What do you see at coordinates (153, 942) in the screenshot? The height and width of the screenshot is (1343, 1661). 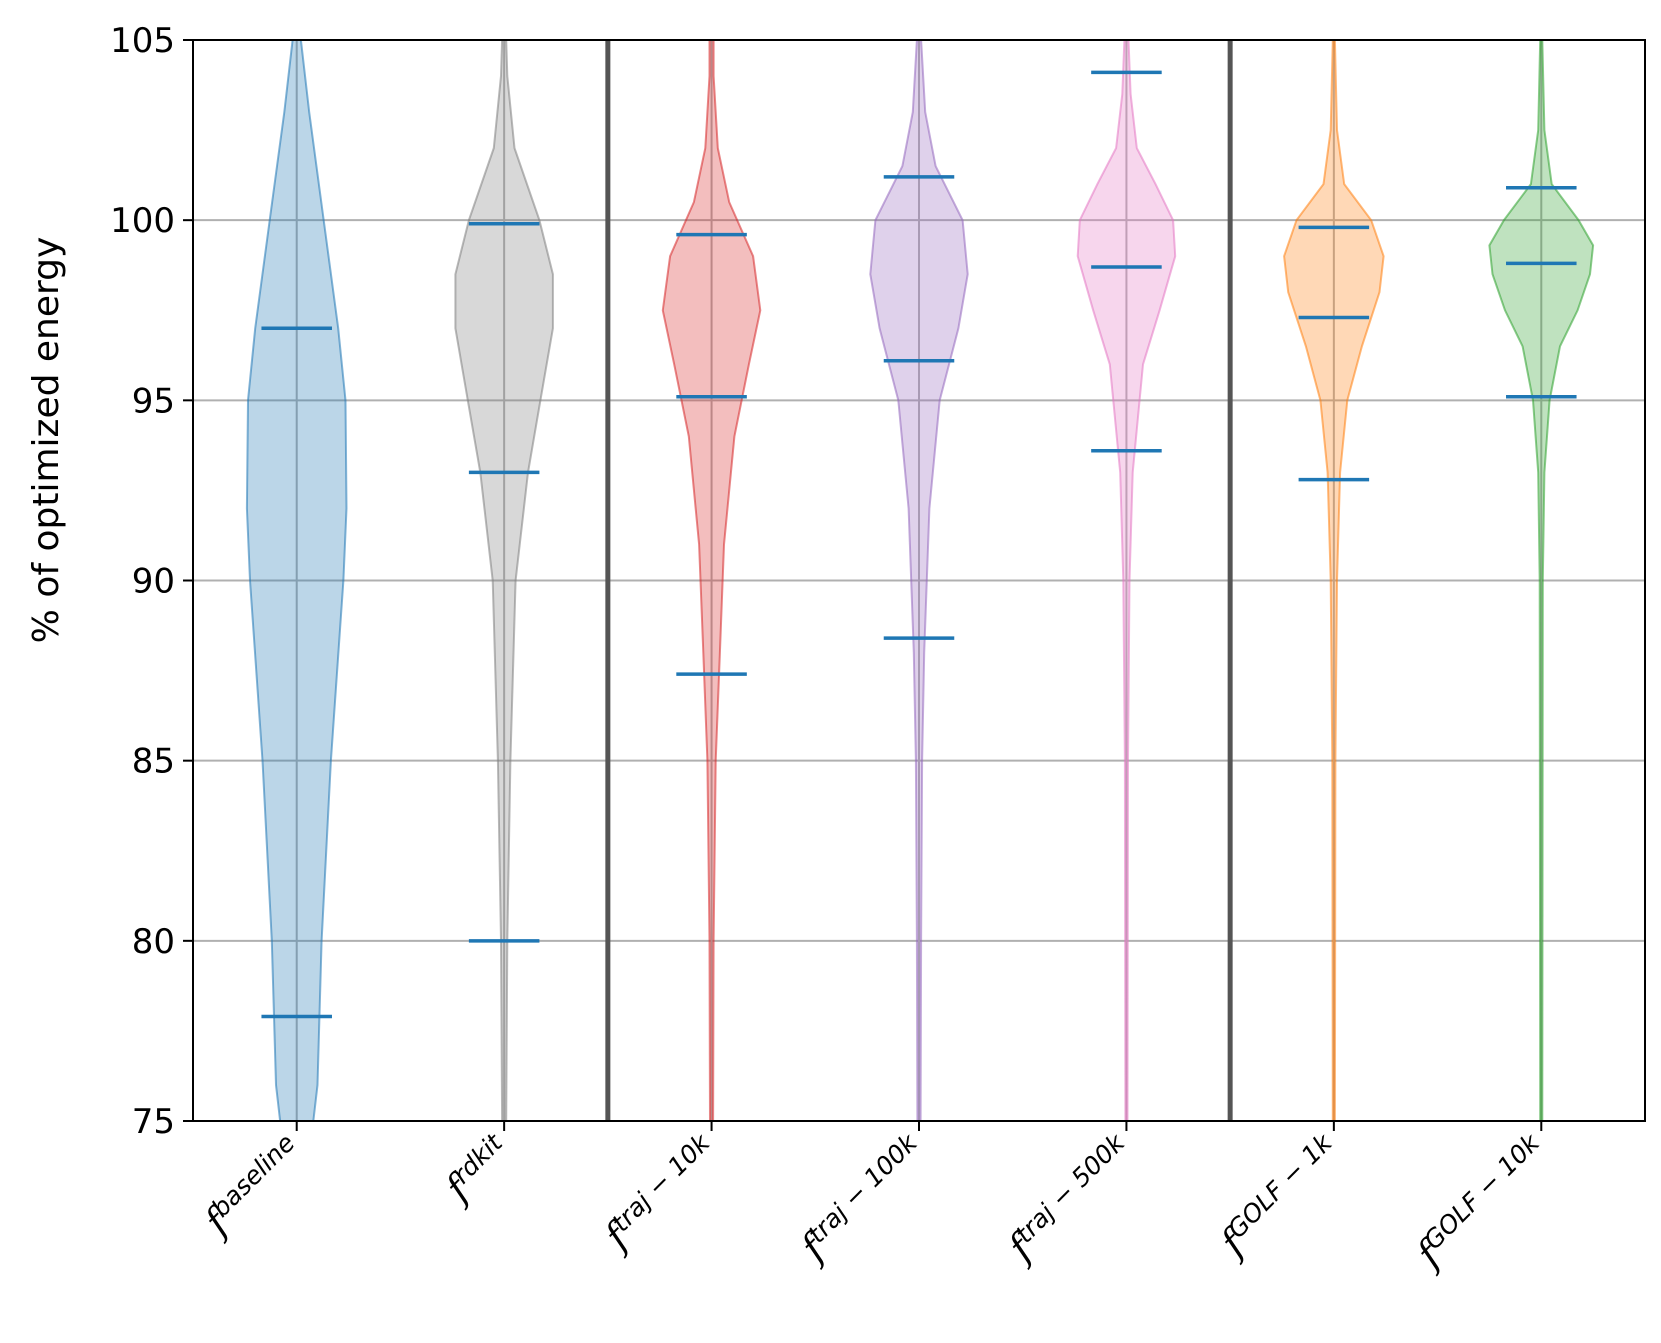 I see `y-tick-label: 80` at bounding box center [153, 942].